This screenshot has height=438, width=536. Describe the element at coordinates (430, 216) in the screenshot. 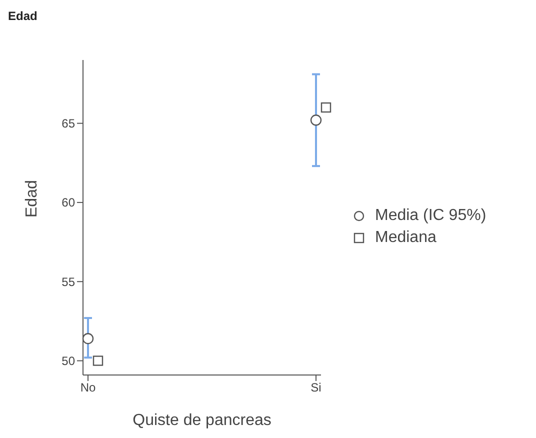

I see `legend-label: Media (IC 95%)` at that location.